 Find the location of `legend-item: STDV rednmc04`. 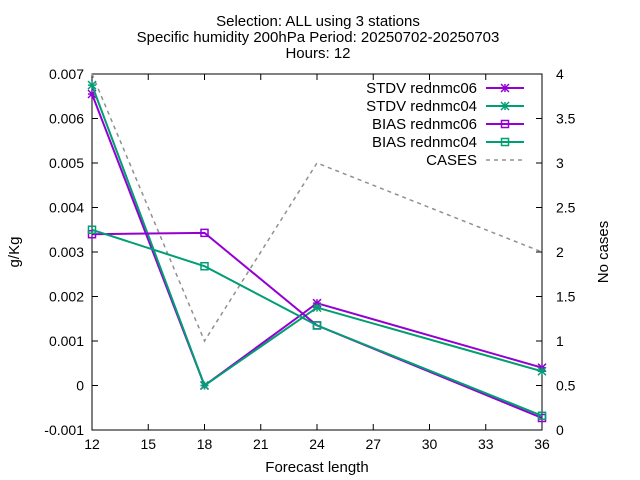

legend-item: STDV rednmc04 is located at coordinates (445, 106).